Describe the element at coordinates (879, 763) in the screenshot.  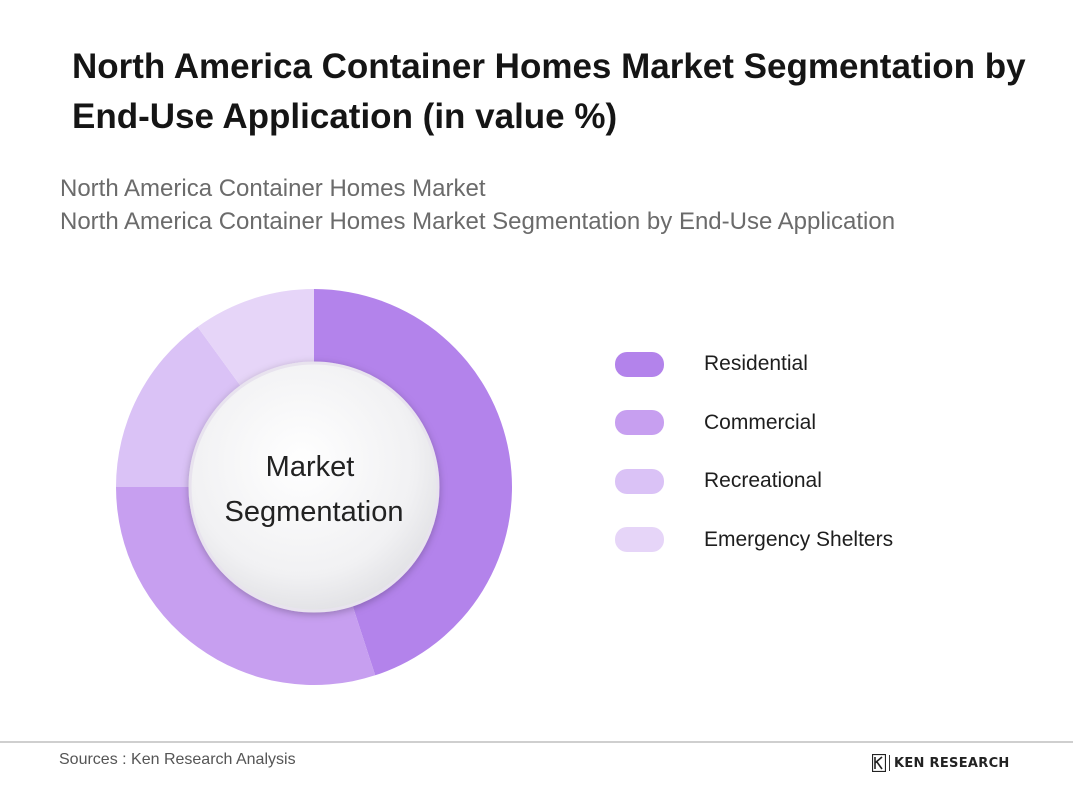
I see `ken-research-logo-icon` at that location.